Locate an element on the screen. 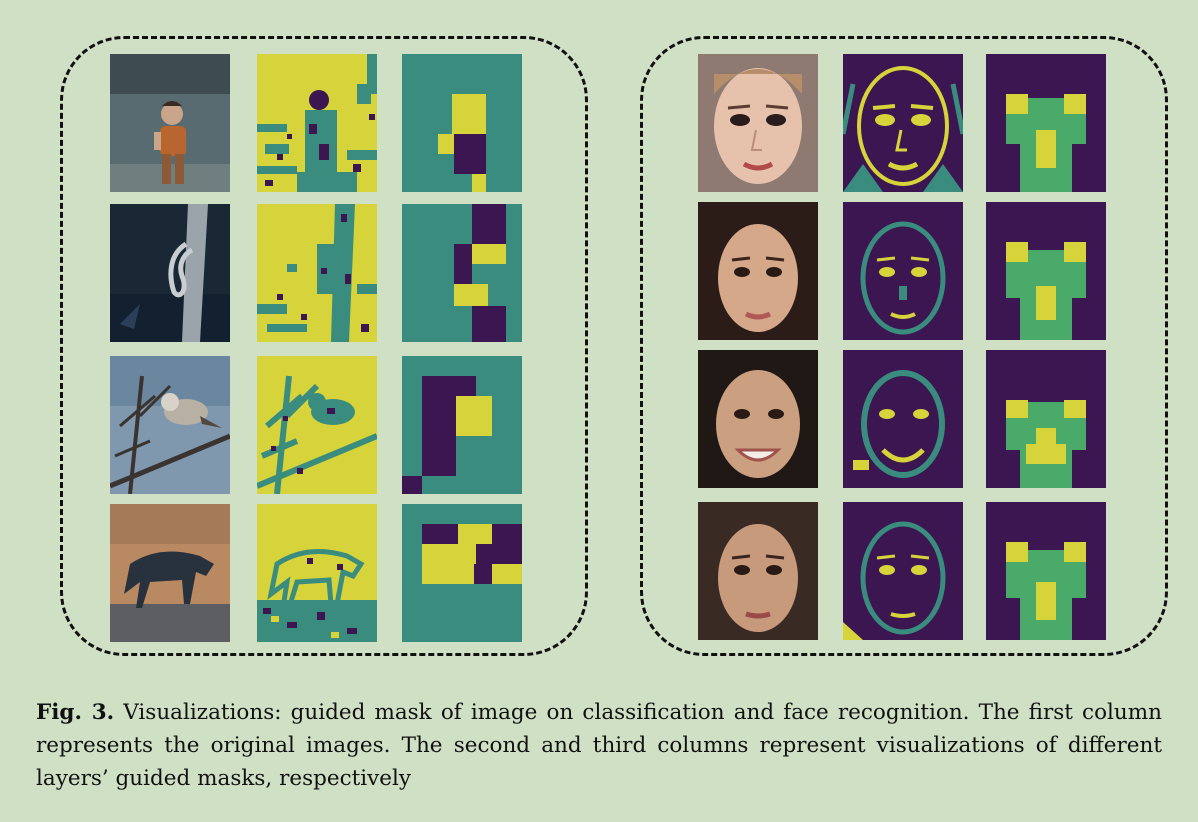 This screenshot has height=822, width=1198. fine-mask-bird is located at coordinates (317, 425).